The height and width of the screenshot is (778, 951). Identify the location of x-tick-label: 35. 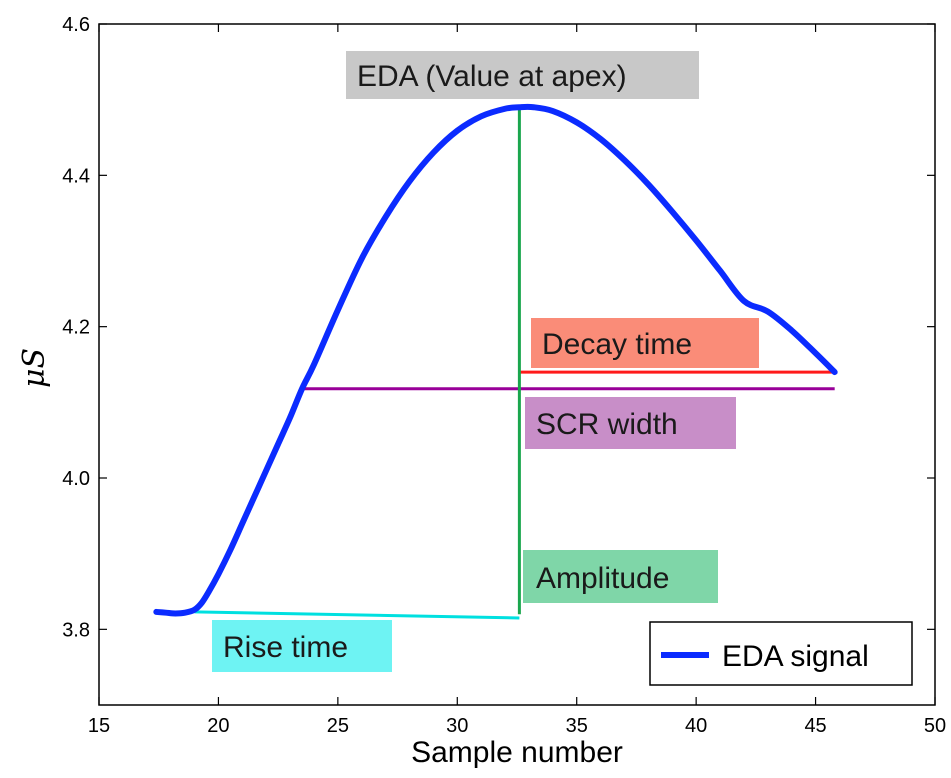
(577, 726).